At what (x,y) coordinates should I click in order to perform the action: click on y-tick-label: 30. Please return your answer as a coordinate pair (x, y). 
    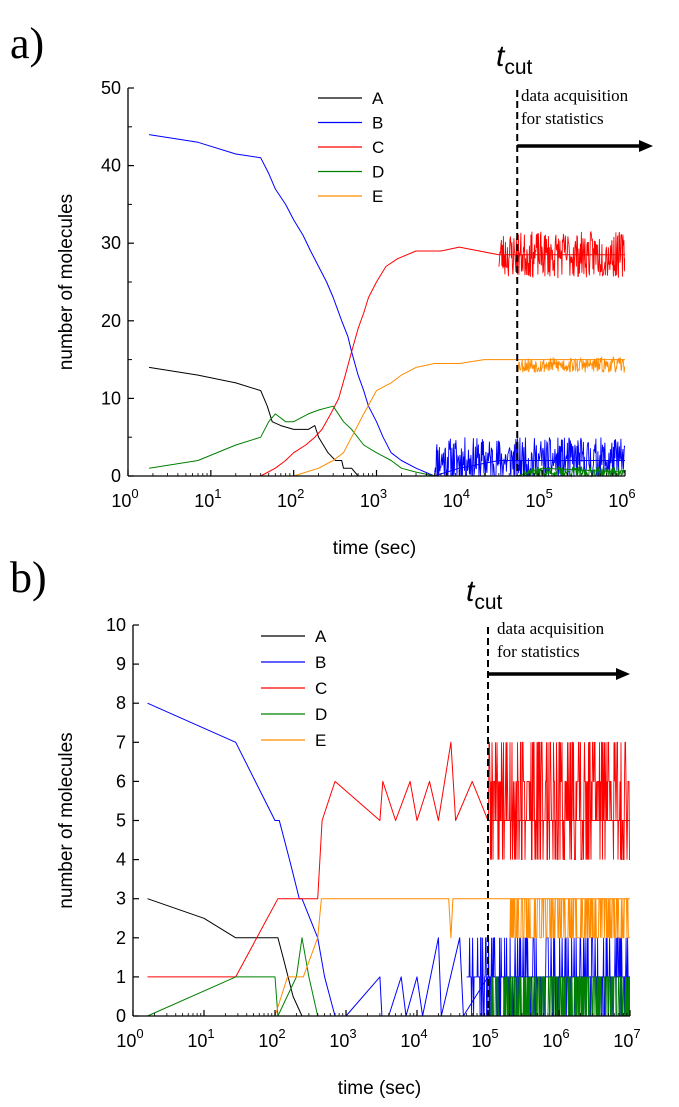
    Looking at the image, I should click on (111, 243).